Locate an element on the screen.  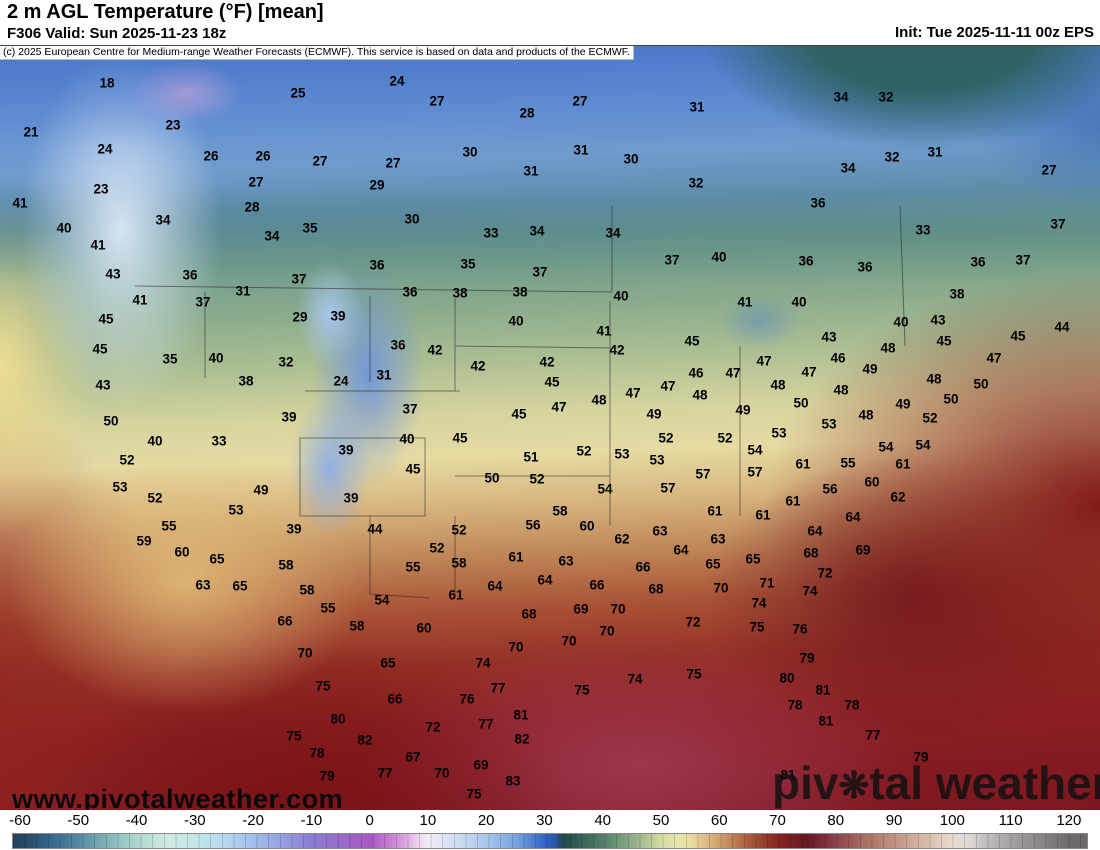
temp-label: 78 is located at coordinates (317, 753).